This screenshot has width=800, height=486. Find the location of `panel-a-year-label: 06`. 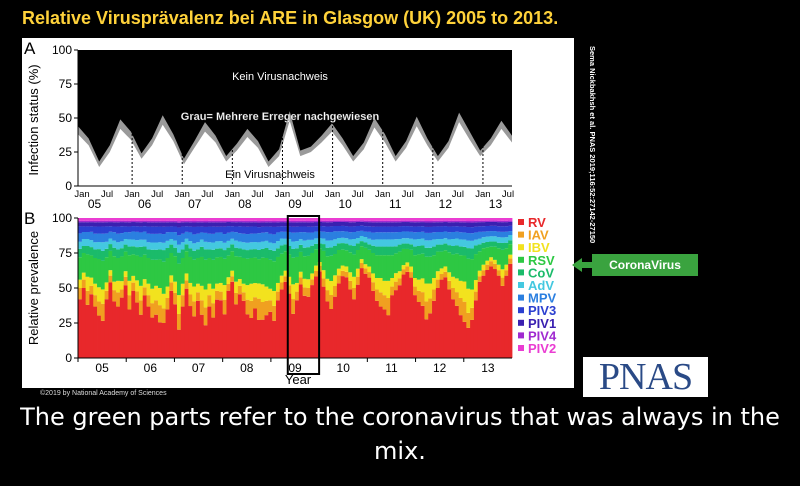

panel-a-year-label: 06 is located at coordinates (145, 204).